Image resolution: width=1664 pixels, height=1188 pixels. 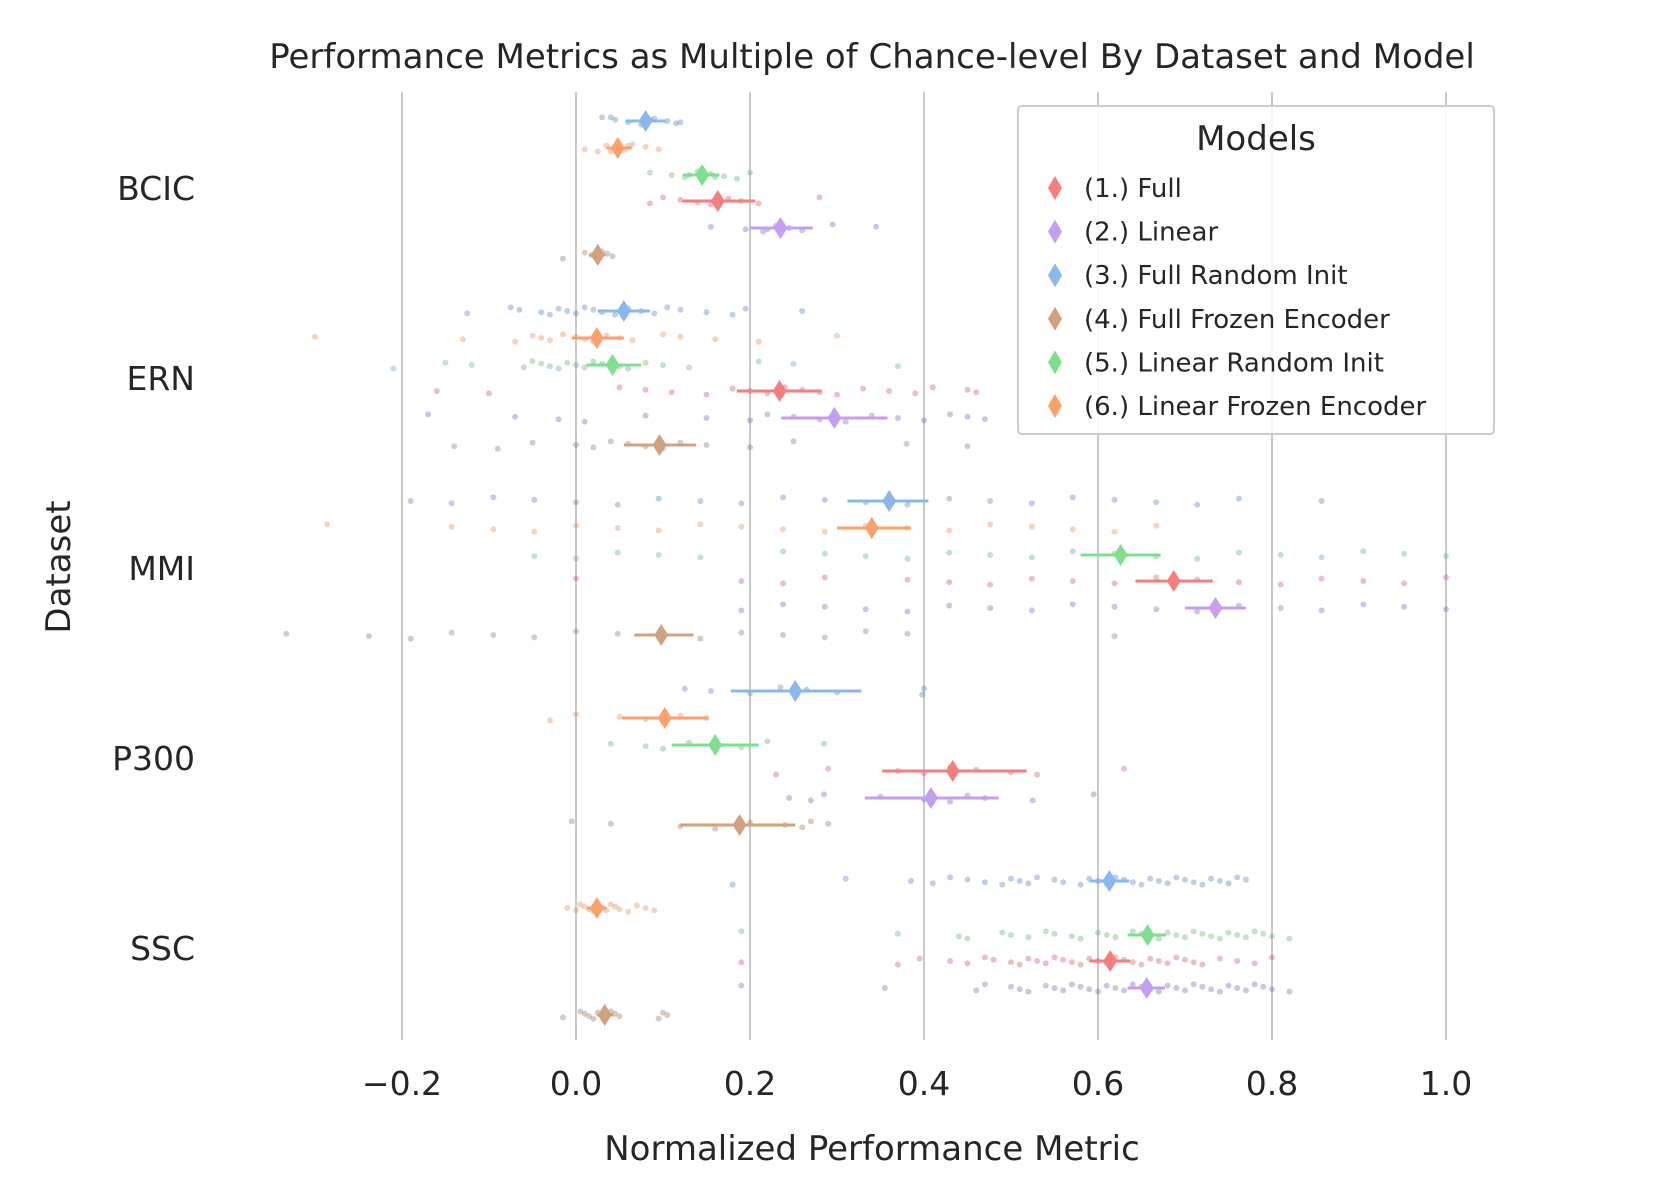 What do you see at coordinates (1237, 320) in the screenshot?
I see `legend-label: (4.) Full Frozen Encoder` at bounding box center [1237, 320].